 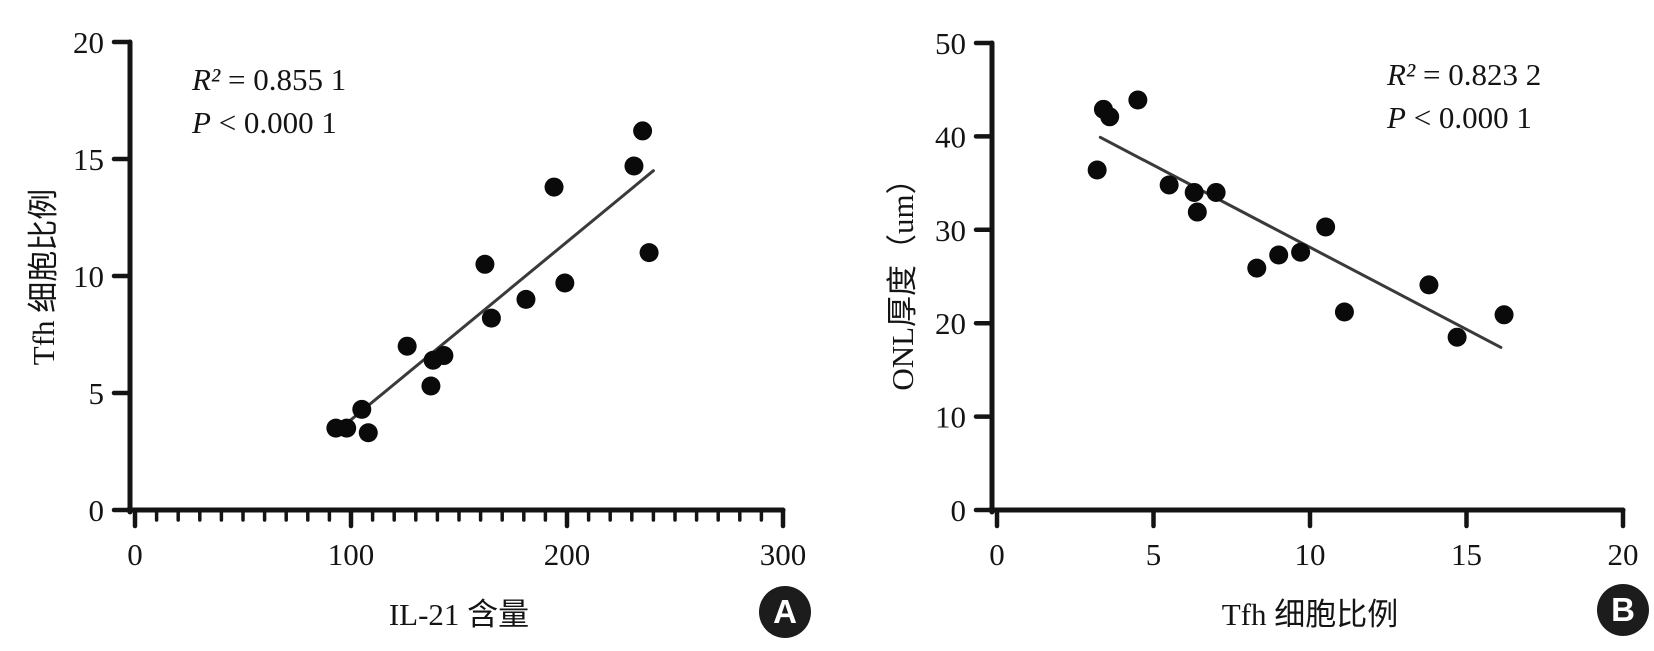 I want to click on y-tick-label: 50, so click(x=950, y=43).